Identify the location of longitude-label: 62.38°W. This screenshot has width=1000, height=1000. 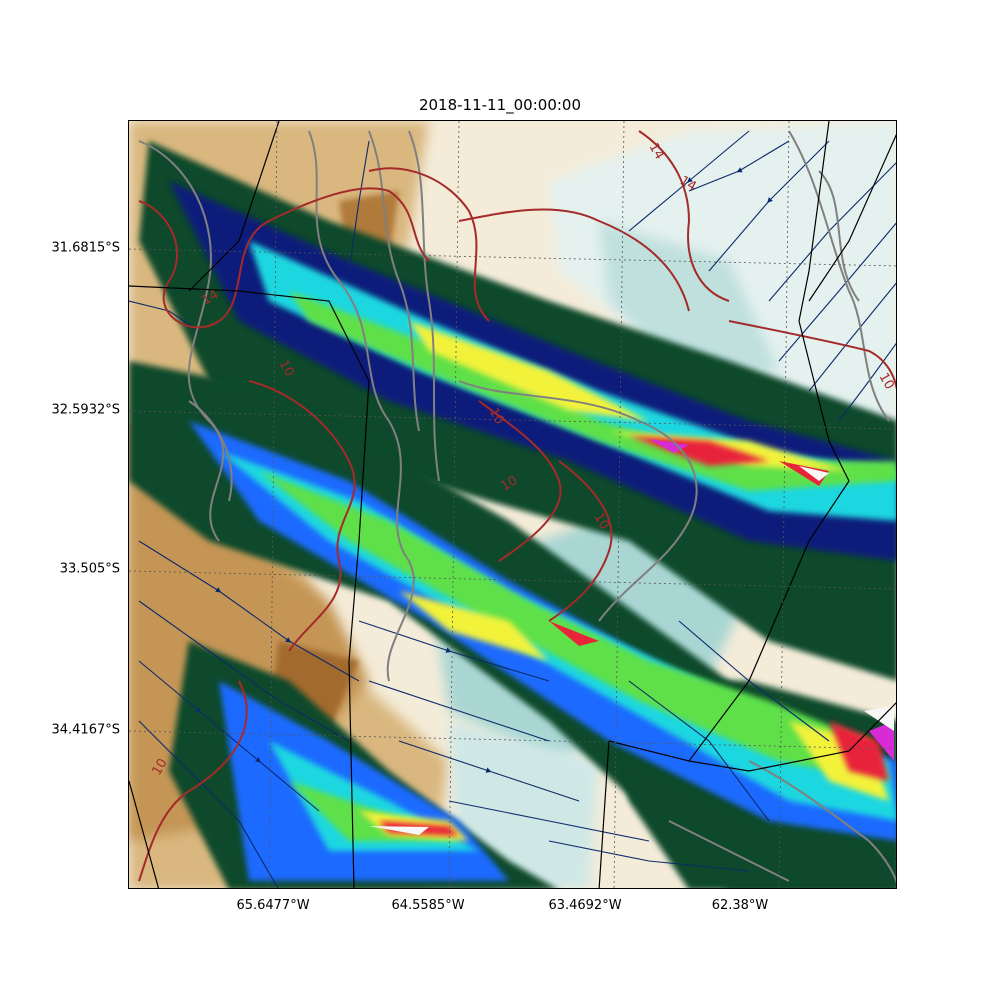
(740, 905).